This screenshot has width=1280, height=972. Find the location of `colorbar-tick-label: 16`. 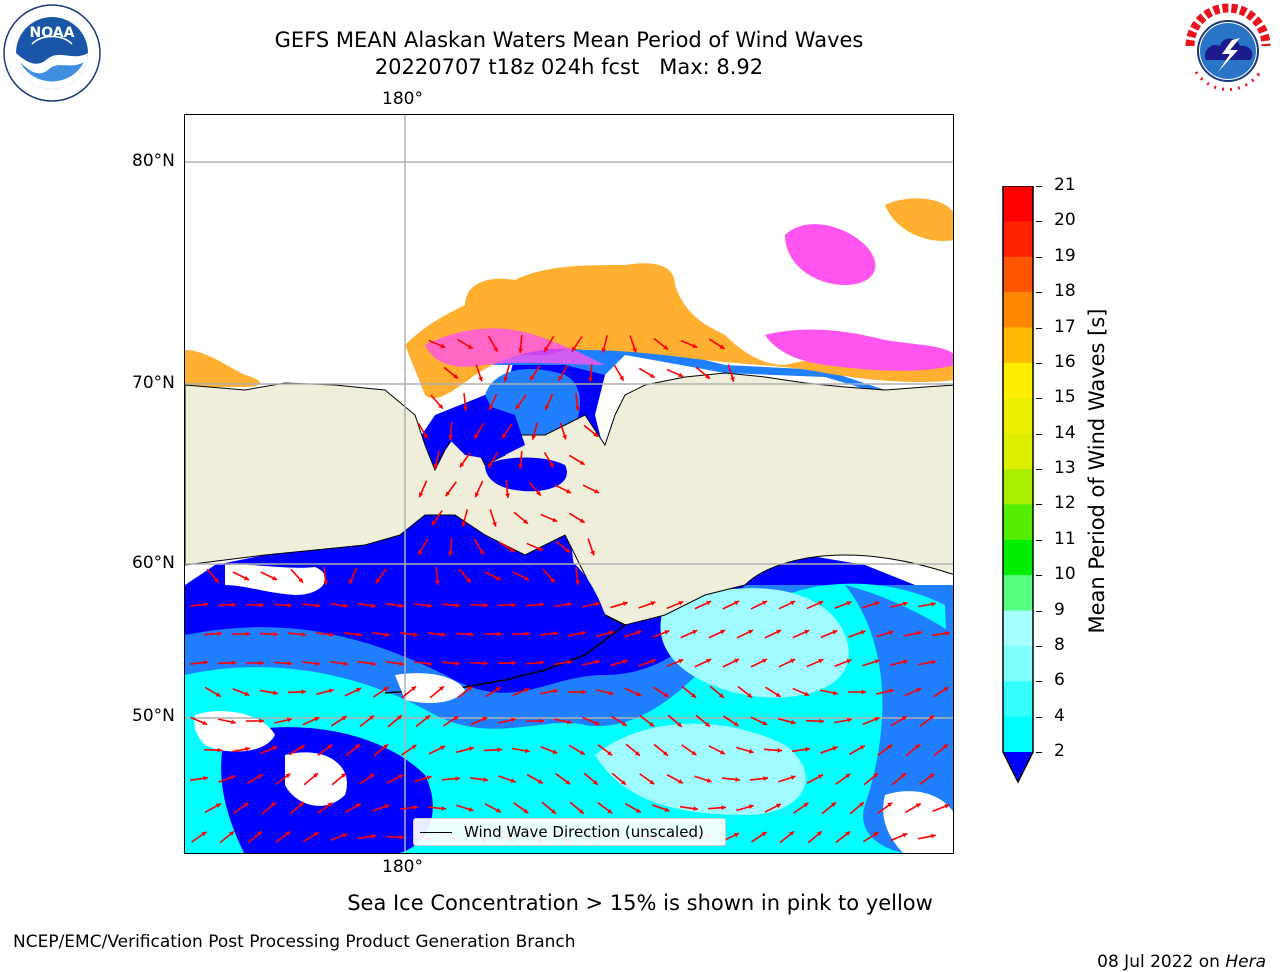

colorbar-tick-label: 16 is located at coordinates (1065, 362).